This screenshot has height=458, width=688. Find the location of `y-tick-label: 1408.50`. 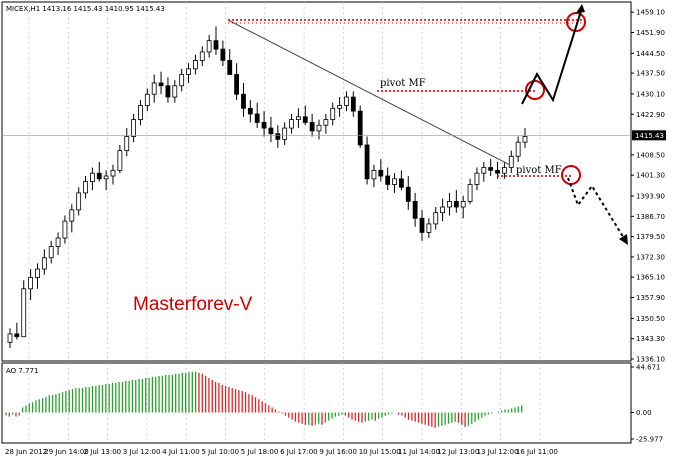

y-tick-label: 1408.50 is located at coordinates (650, 155).